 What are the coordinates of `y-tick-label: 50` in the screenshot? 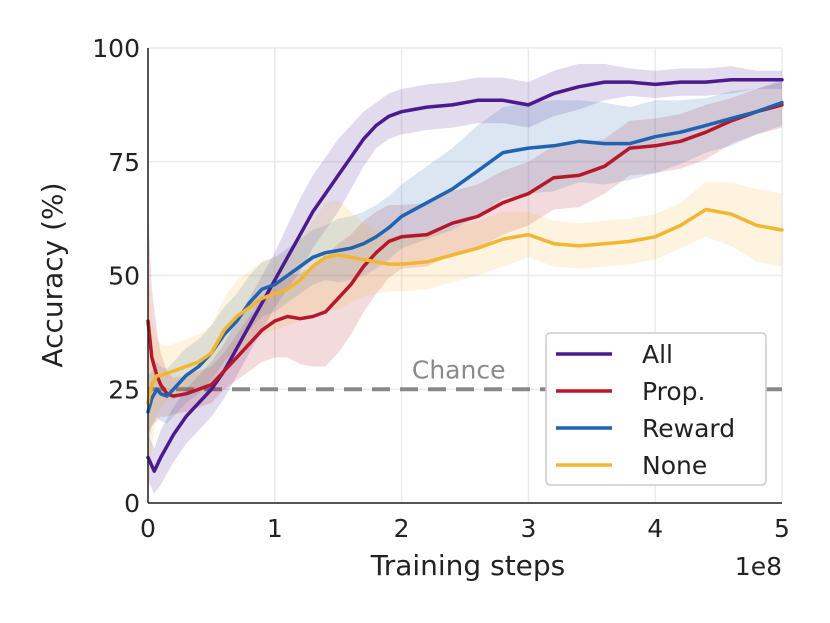 It's located at (124, 276).